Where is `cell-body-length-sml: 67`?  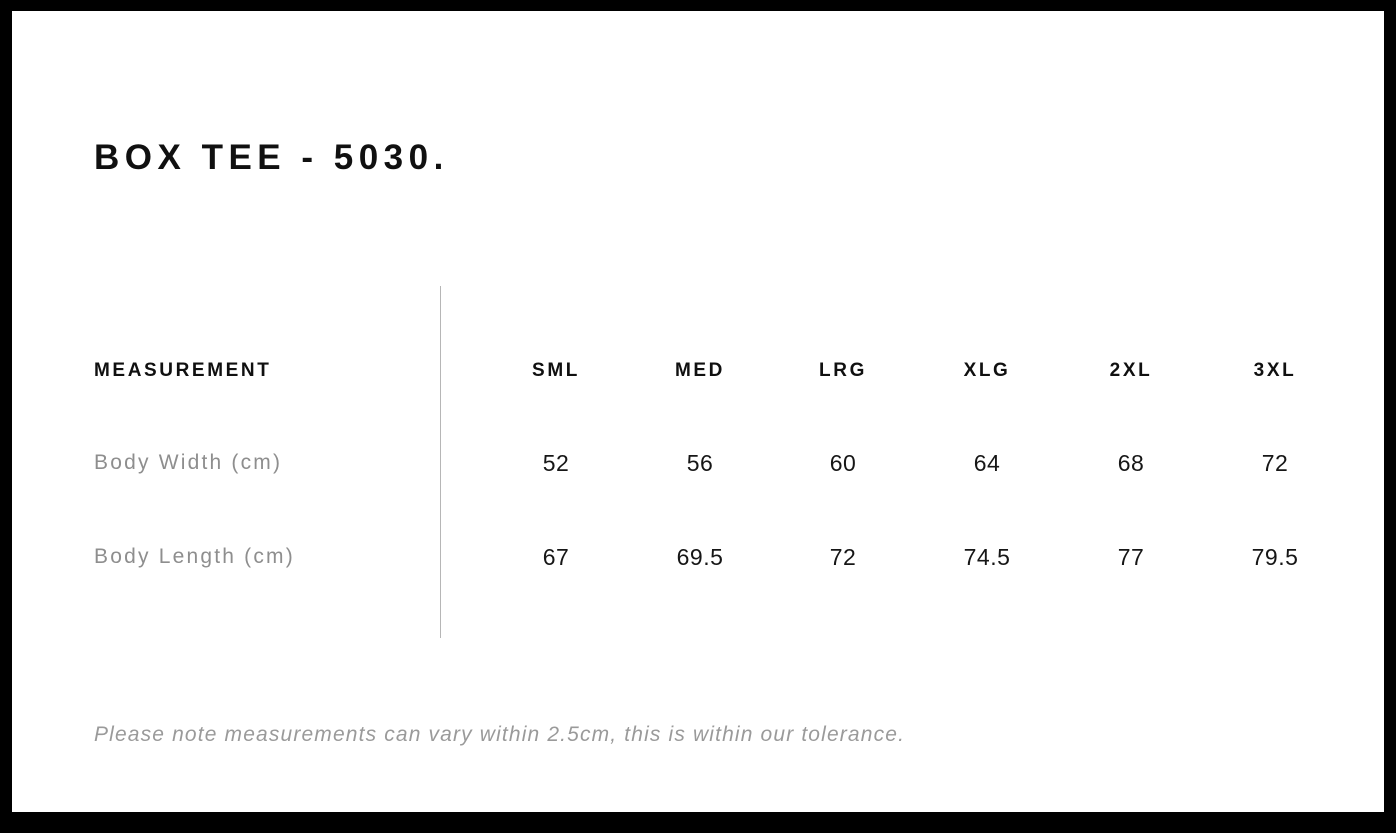
cell-body-length-sml: 67 is located at coordinates (556, 557).